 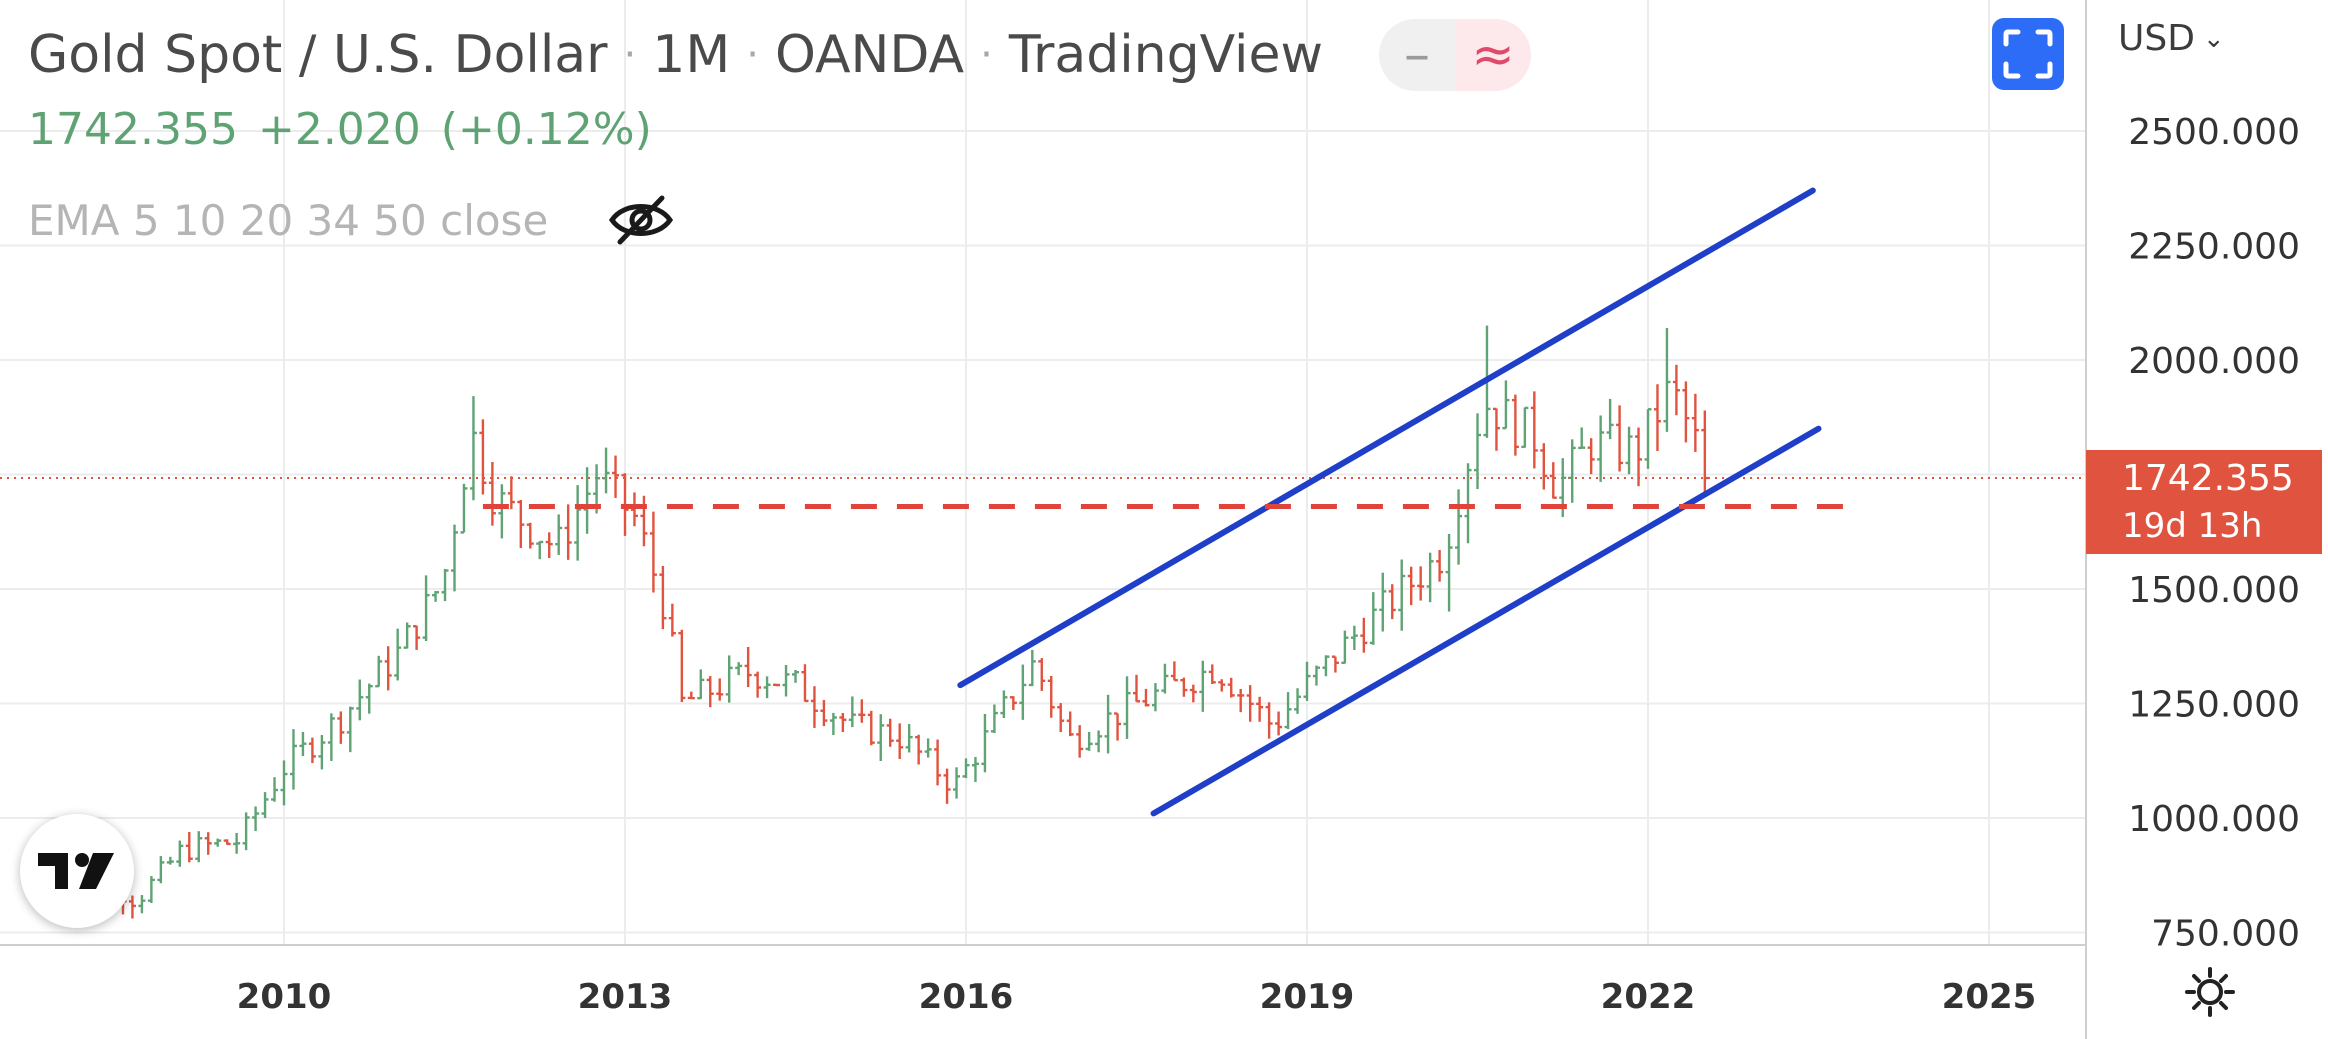 What do you see at coordinates (2210, 992) in the screenshot?
I see `gear-icon` at bounding box center [2210, 992].